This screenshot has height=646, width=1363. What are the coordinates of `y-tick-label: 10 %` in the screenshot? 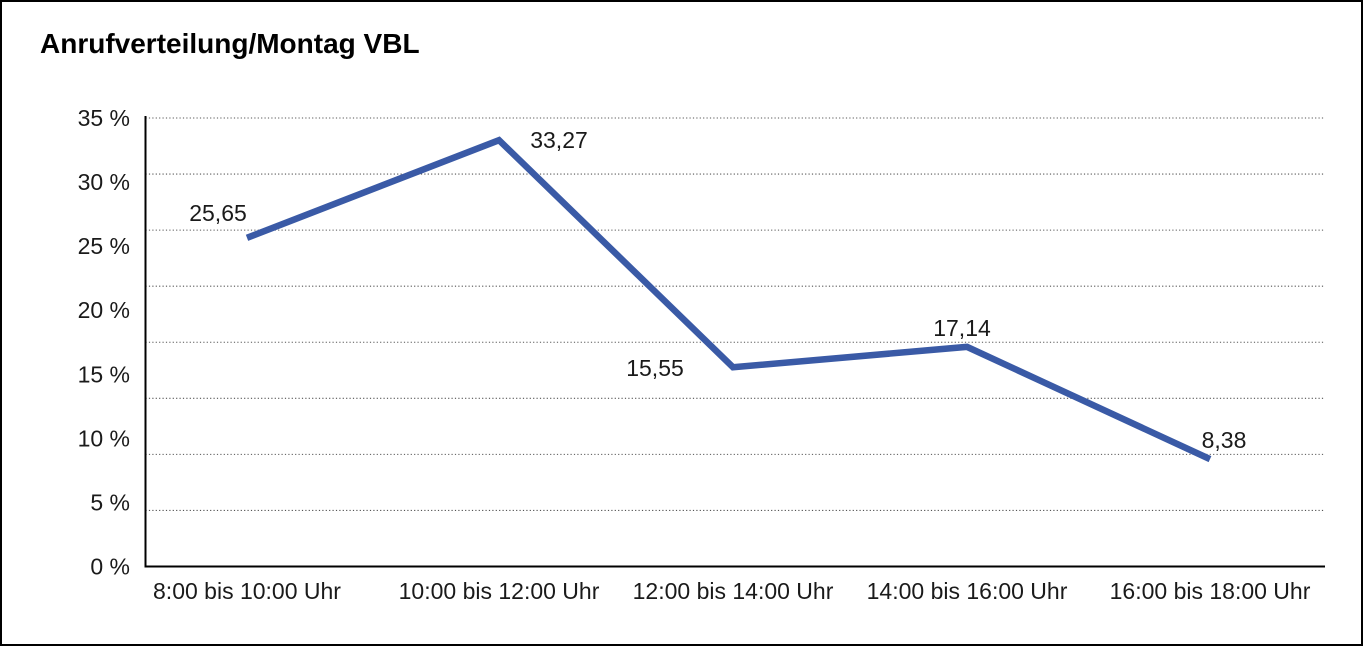 It's located at (104, 438).